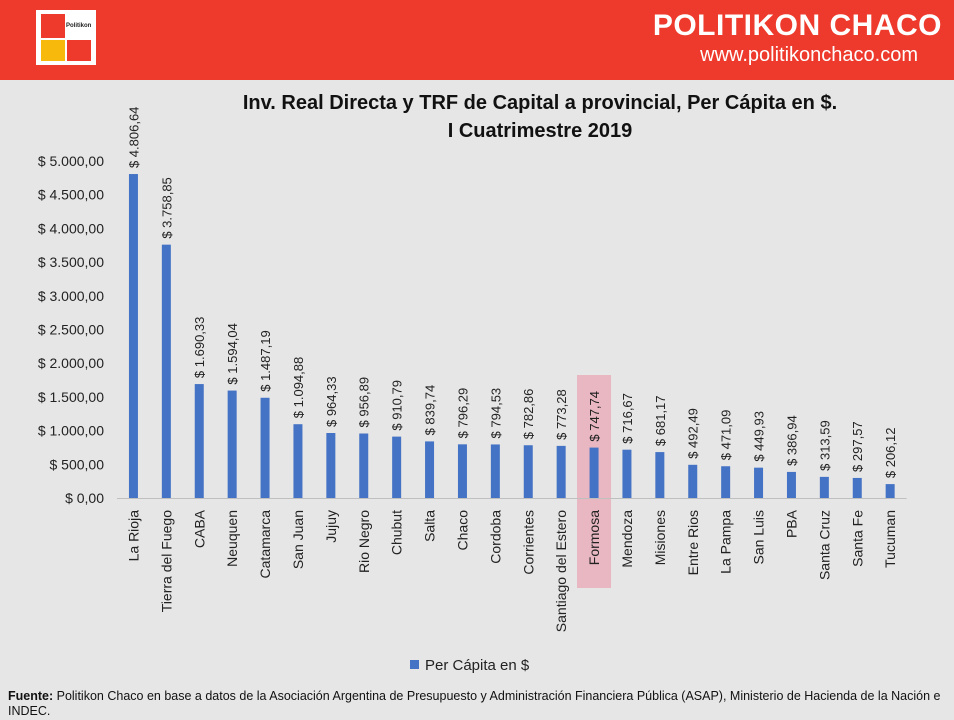 The image size is (954, 720). Describe the element at coordinates (298, 539) in the screenshot. I see `x-tick-label: San Juan` at that location.